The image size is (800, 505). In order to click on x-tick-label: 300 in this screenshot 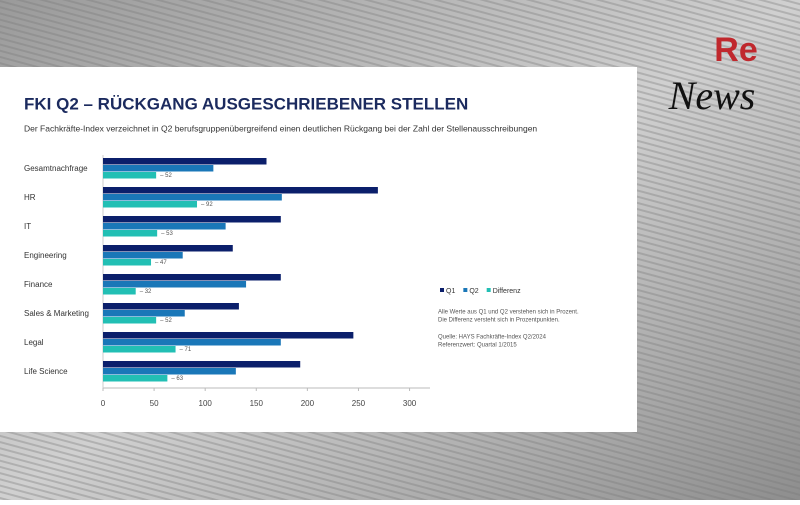, I will do `click(410, 403)`.